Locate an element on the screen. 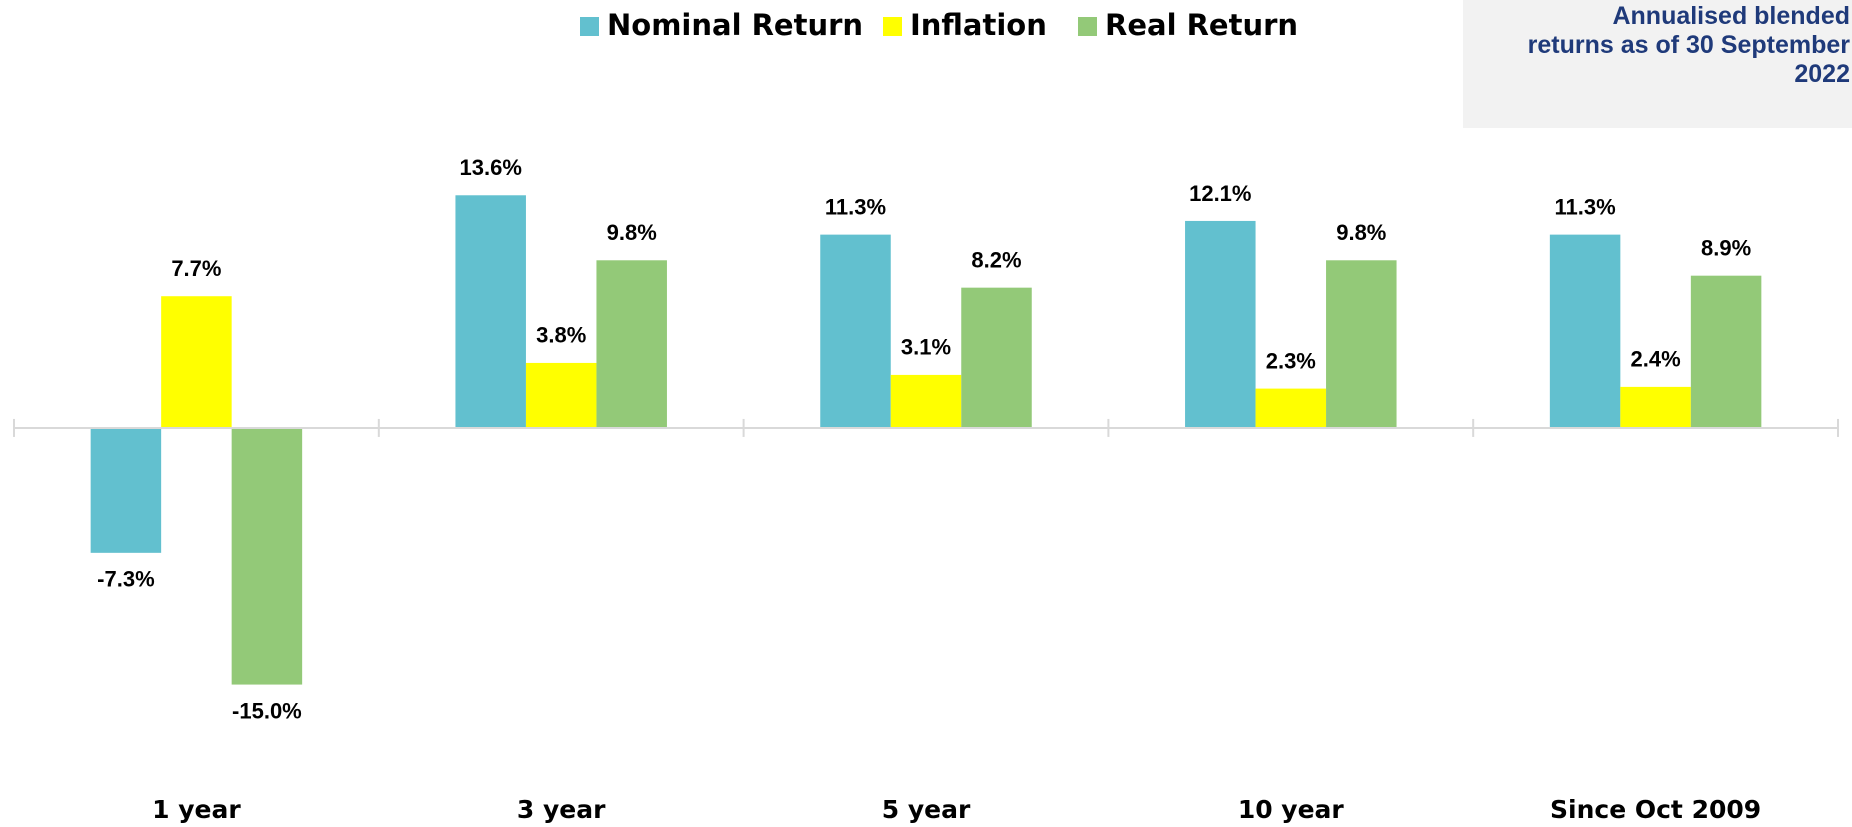 Image resolution: width=1852 pixels, height=827 pixels. value-label: 12.1% is located at coordinates (1220, 193).